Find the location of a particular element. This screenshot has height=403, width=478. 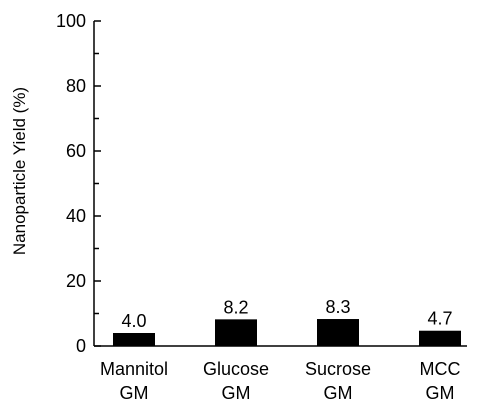

data-label: 4.0 is located at coordinates (133, 321).